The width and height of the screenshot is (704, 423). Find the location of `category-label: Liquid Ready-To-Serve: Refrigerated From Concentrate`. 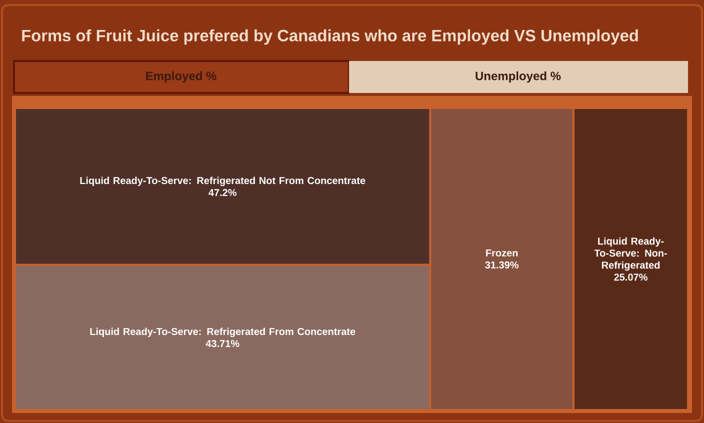

category-label: Liquid Ready-To-Serve: Refrigerated From Concentrate is located at coordinates (223, 333).